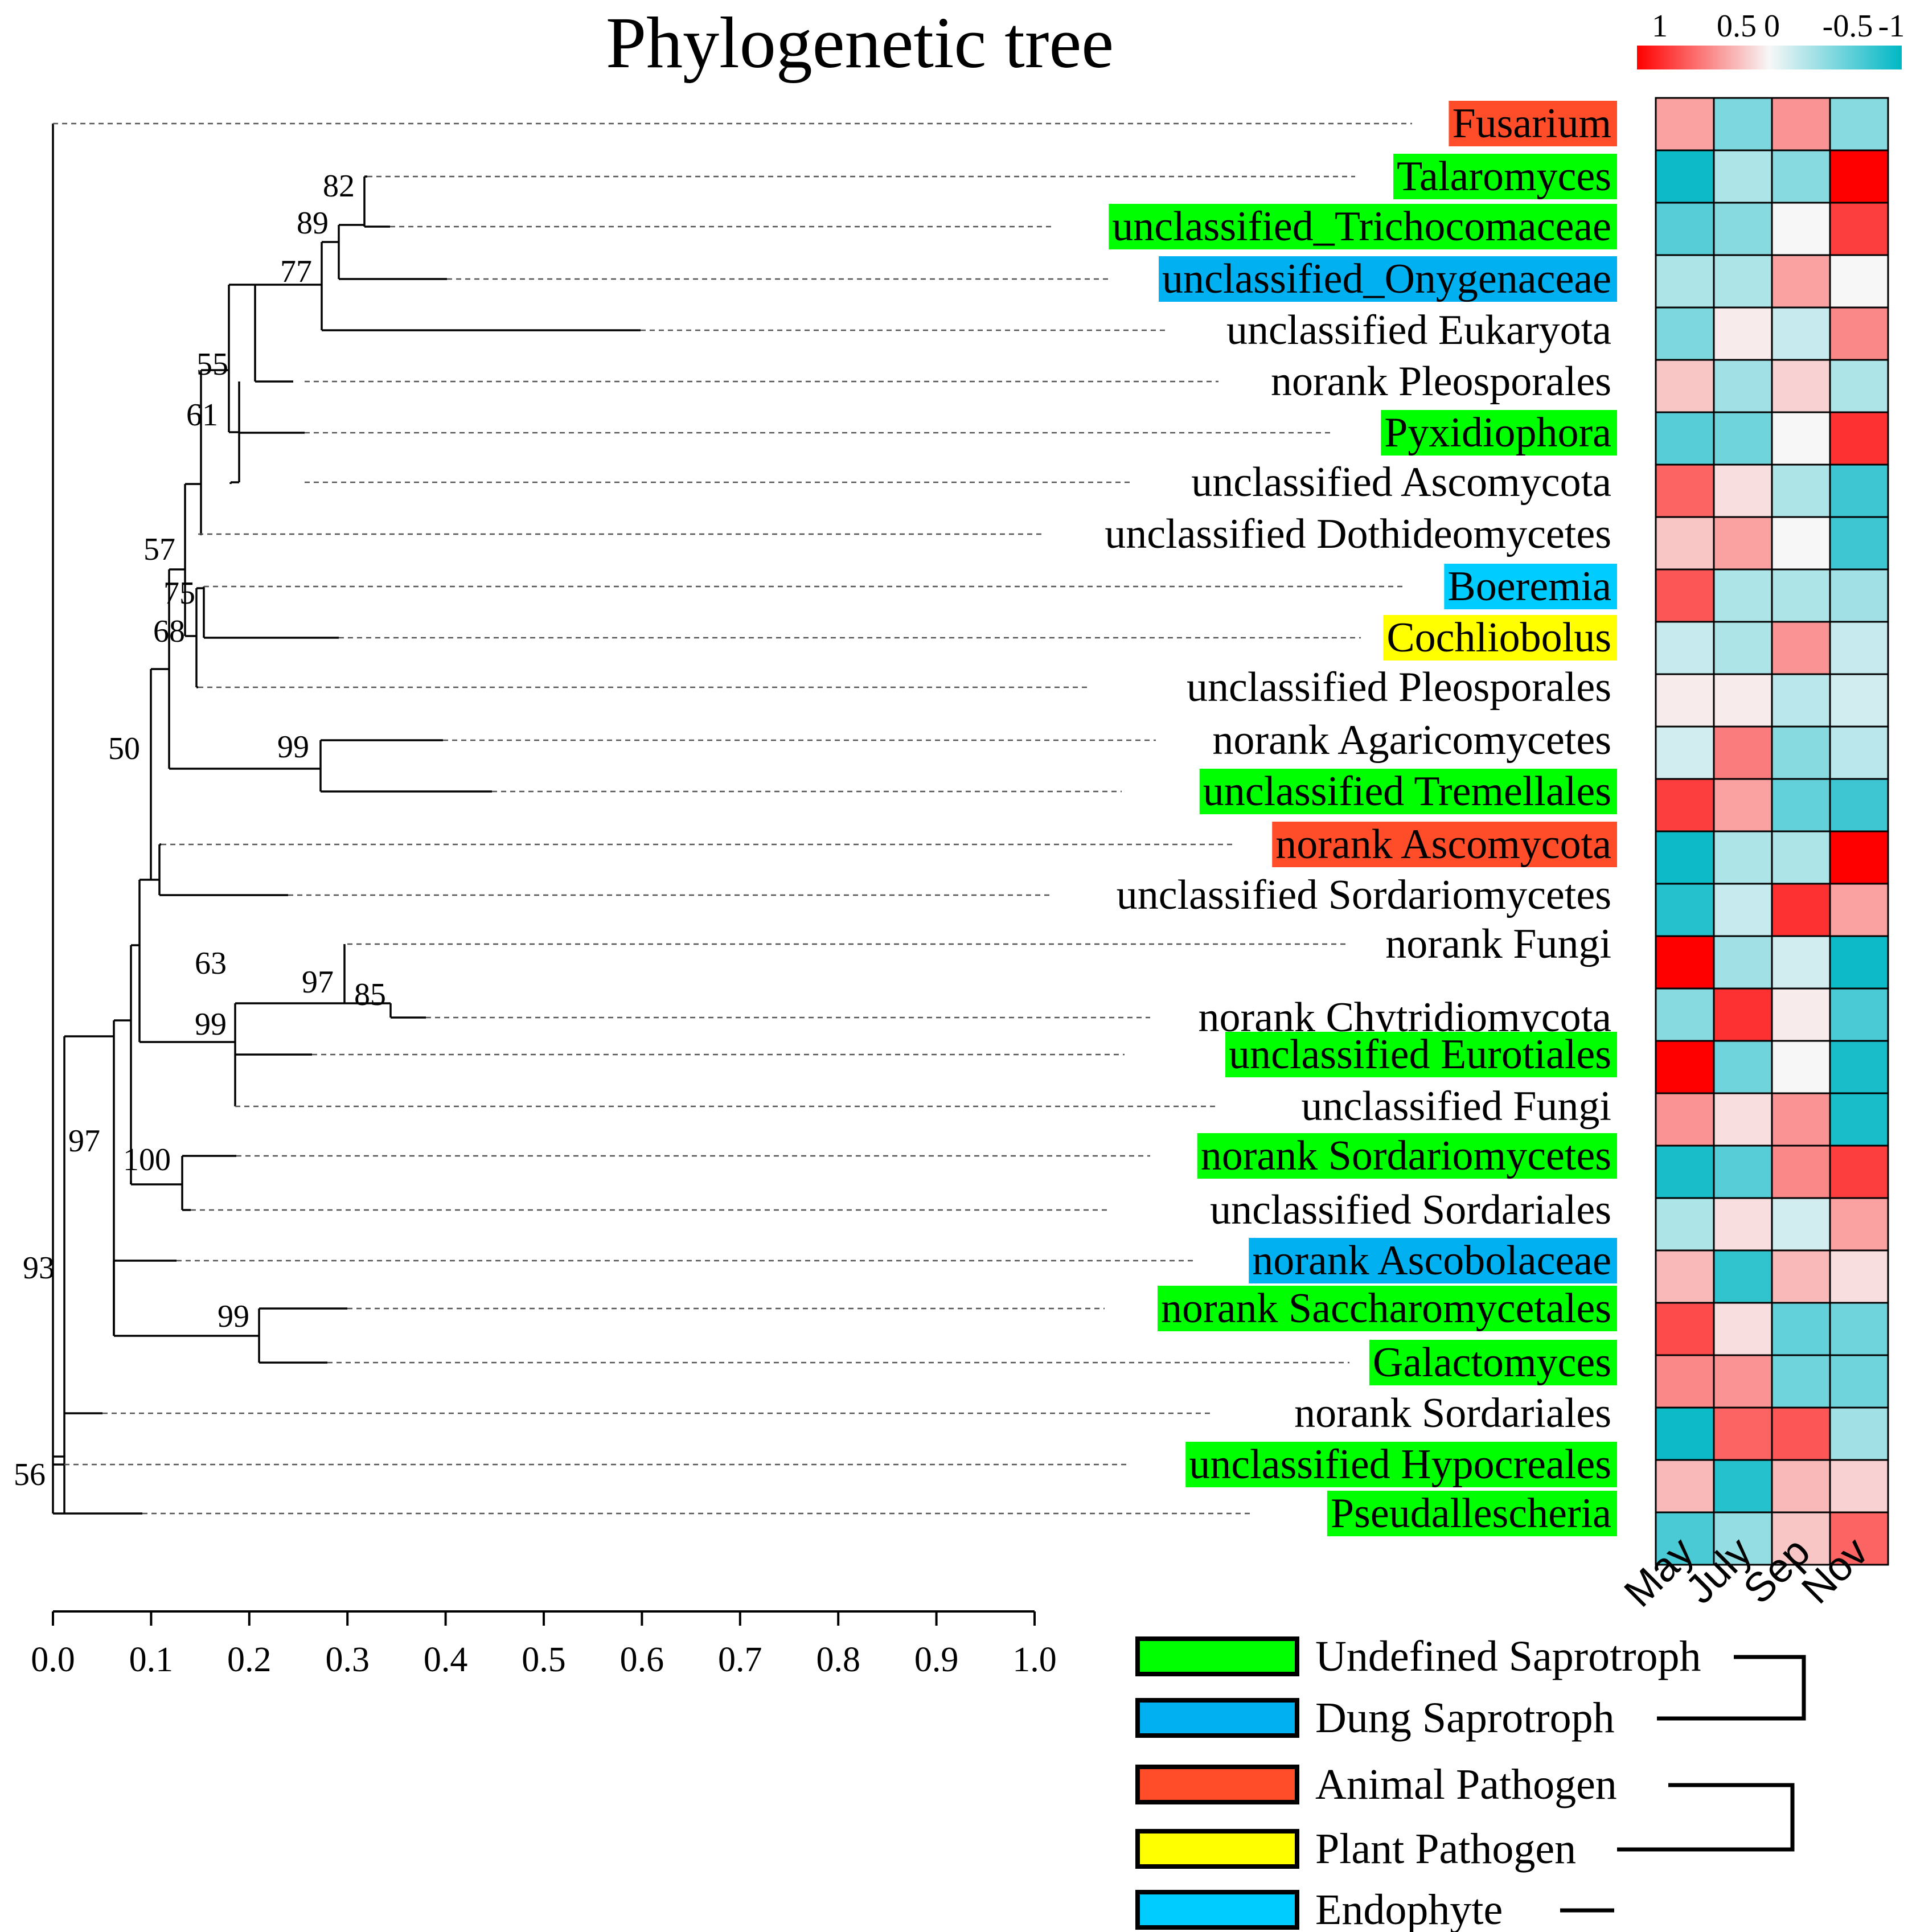  What do you see at coordinates (1441, 381) in the screenshot?
I see `taxon-5: norank Pleosporales` at bounding box center [1441, 381].